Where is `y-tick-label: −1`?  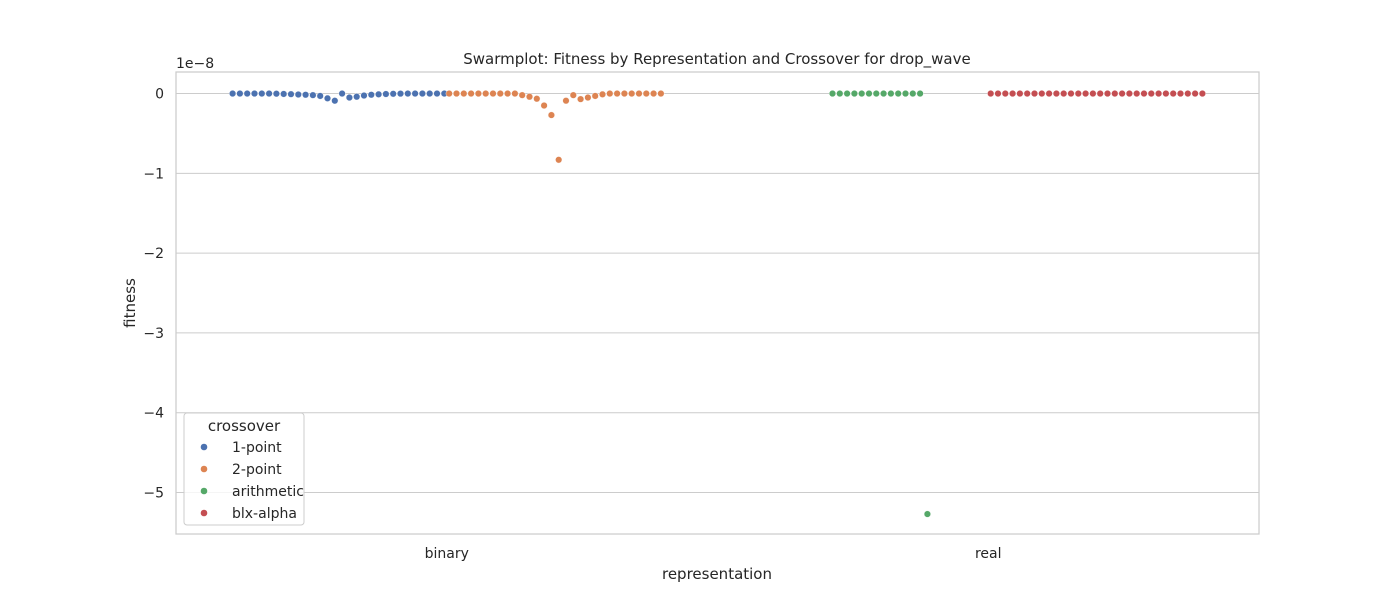 y-tick-label: −1 is located at coordinates (153, 174).